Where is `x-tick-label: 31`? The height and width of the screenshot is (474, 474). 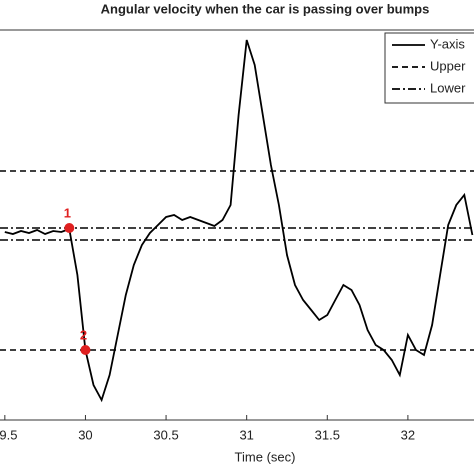
x-tick-label: 31 is located at coordinates (246, 434).